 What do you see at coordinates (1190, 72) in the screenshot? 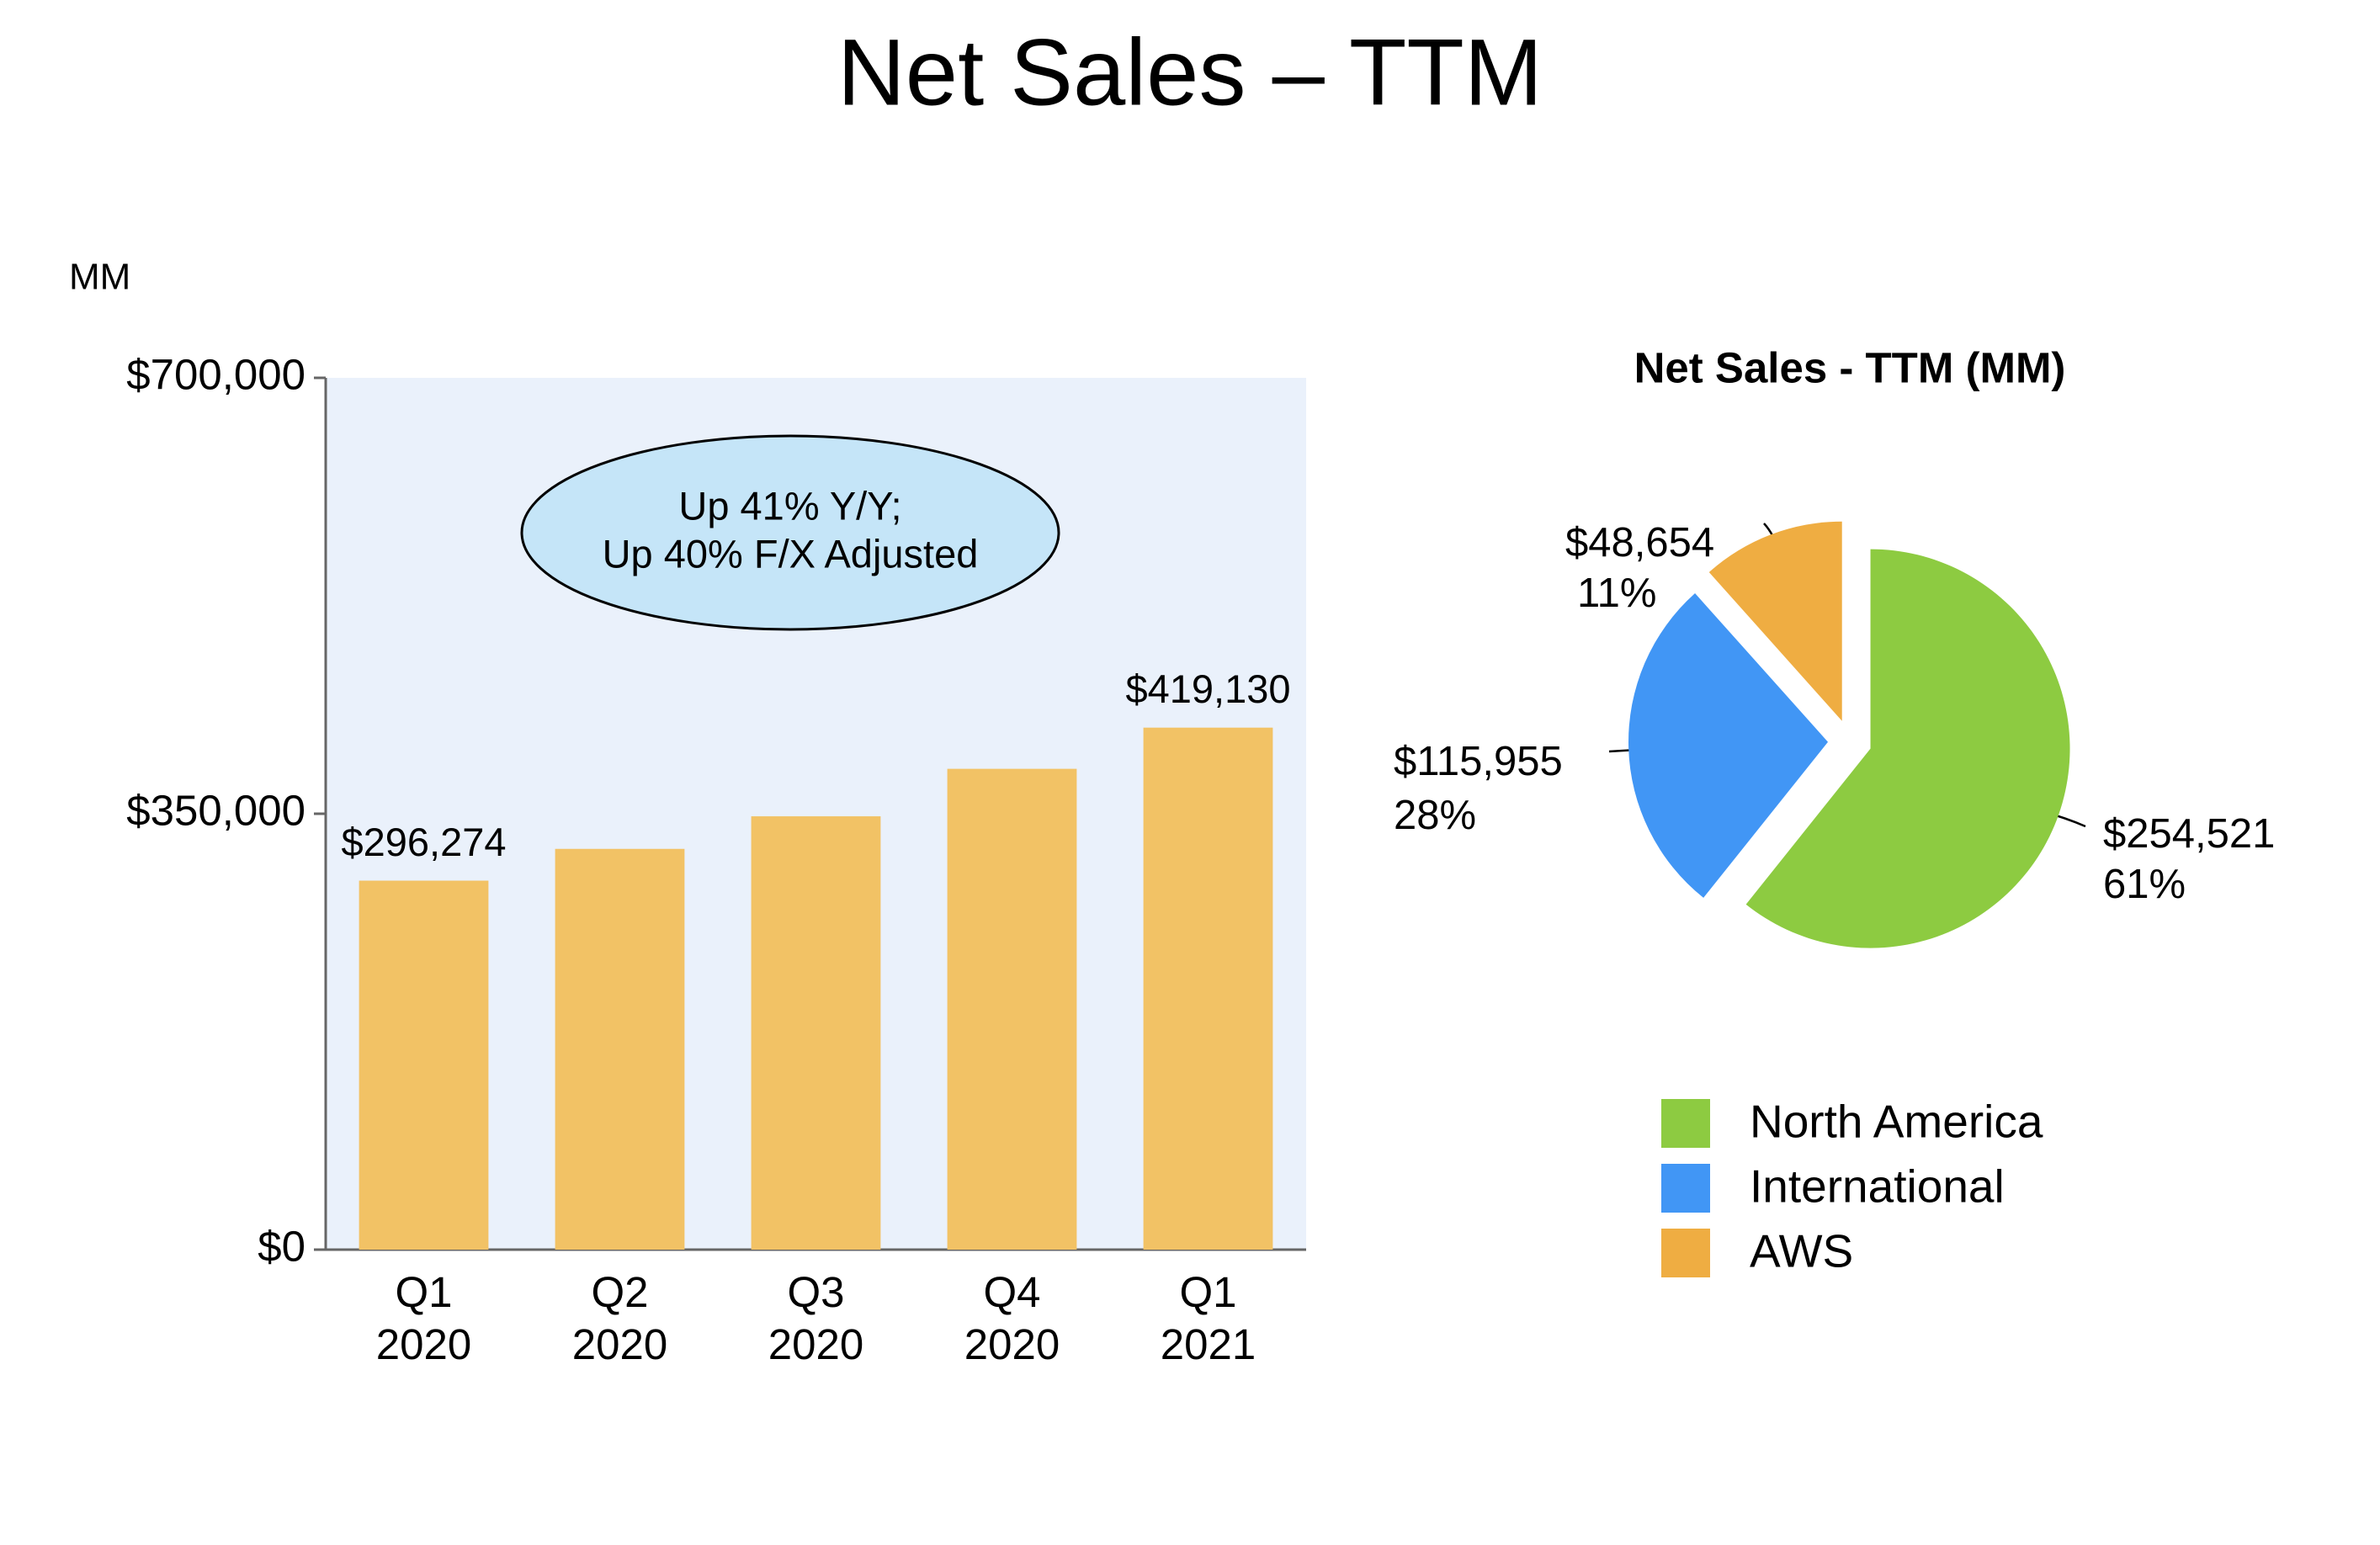
I see `page-title: Net Sales – TTM` at bounding box center [1190, 72].